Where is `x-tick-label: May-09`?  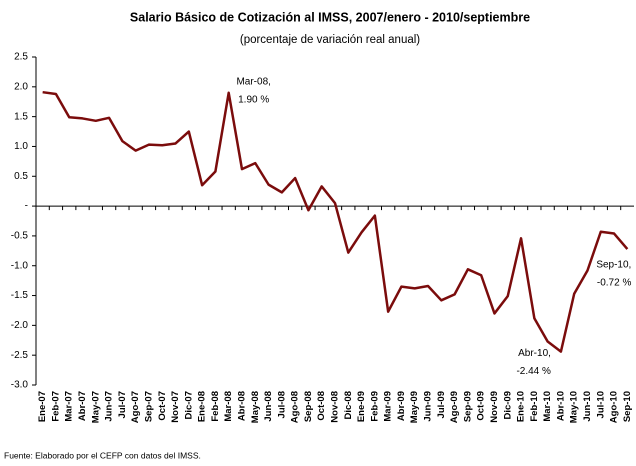 x-tick-label: May-09 is located at coordinates (414, 407).